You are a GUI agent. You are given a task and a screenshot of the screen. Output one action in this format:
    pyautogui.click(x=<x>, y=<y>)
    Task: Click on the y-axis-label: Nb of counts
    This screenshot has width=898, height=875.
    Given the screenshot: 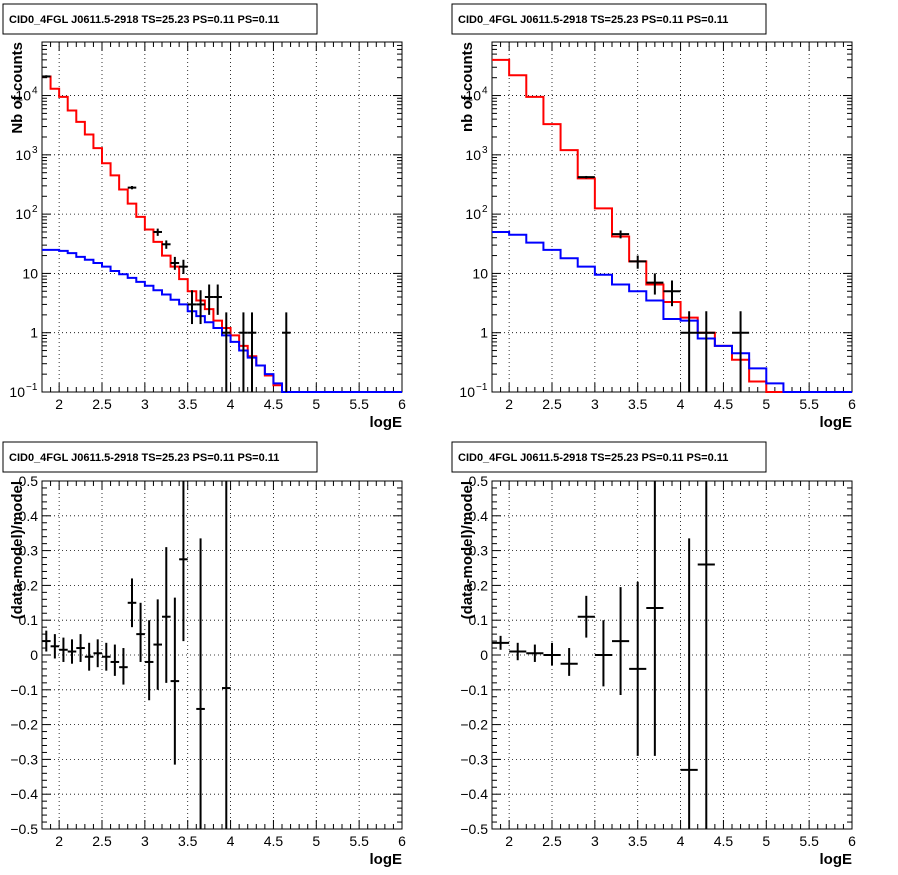 What is the action you would take?
    pyautogui.click(x=17, y=88)
    